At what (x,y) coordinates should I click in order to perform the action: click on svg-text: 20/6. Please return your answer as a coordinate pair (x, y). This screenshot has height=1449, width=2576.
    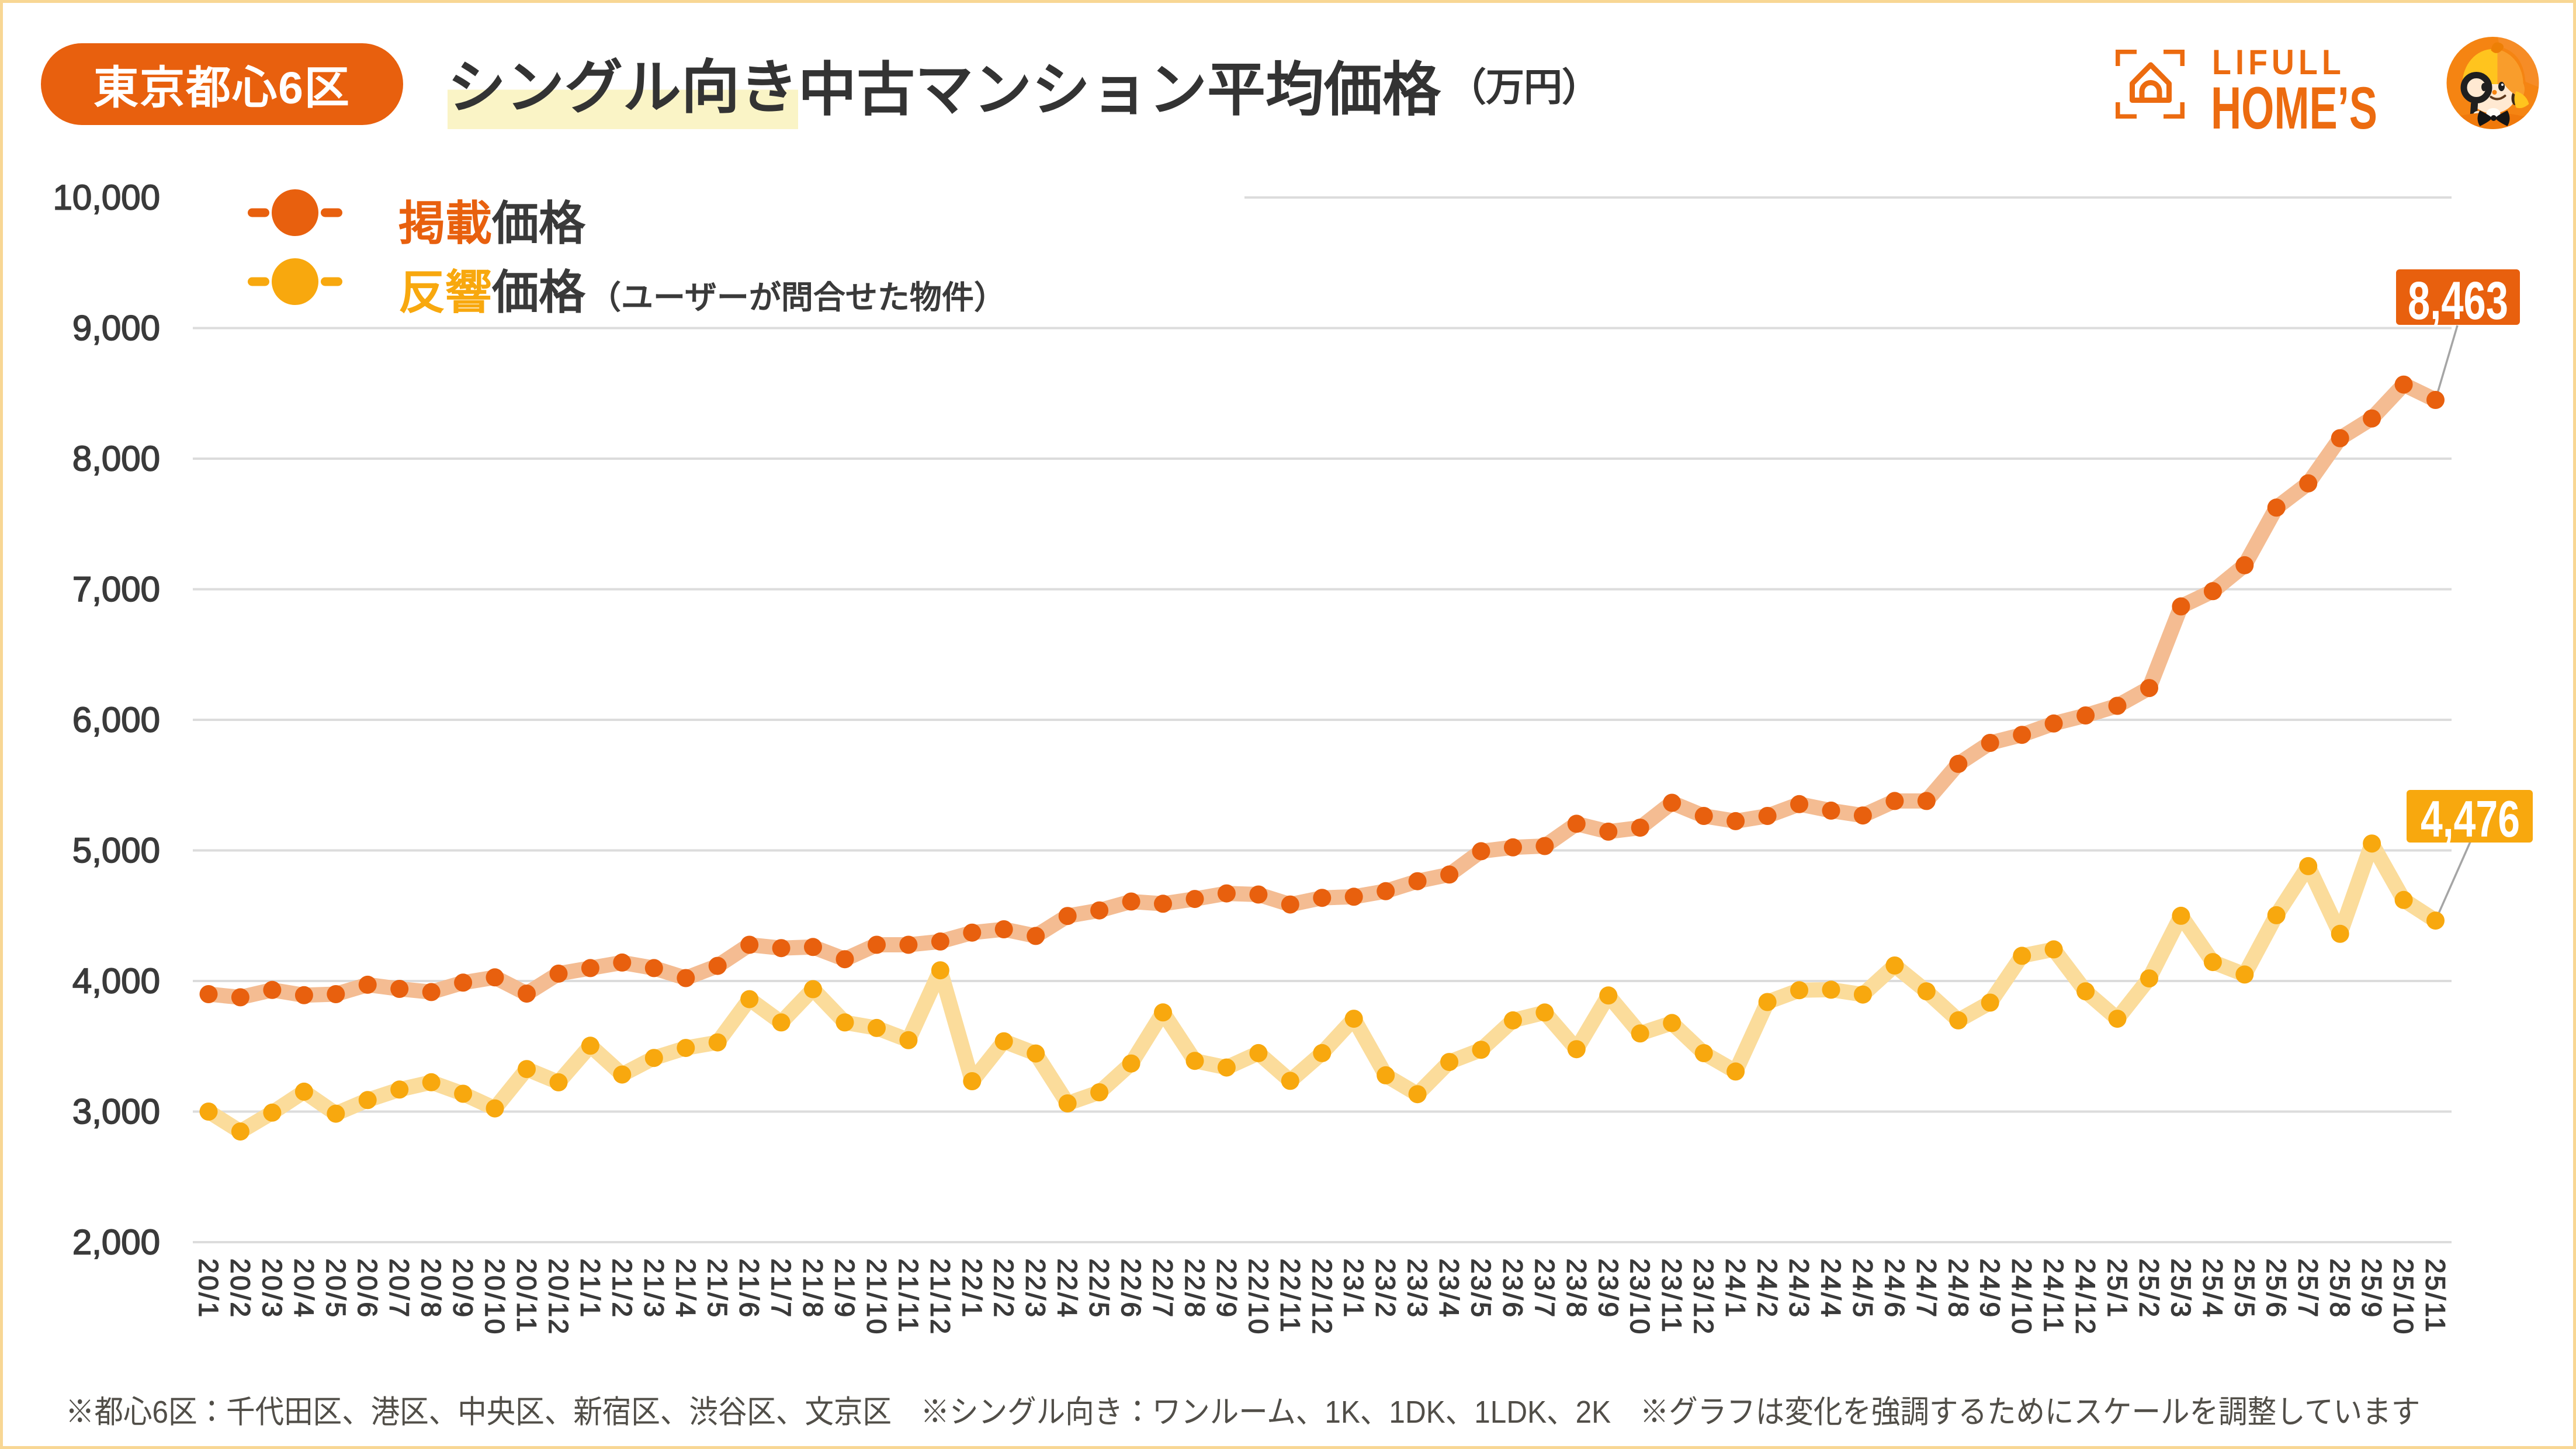
    Looking at the image, I should click on (368, 1289).